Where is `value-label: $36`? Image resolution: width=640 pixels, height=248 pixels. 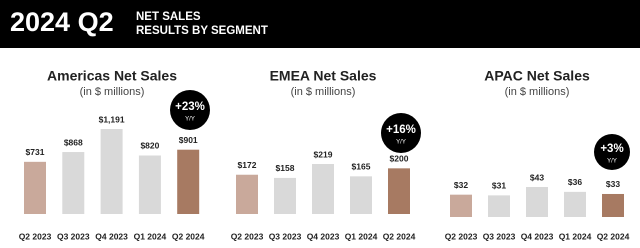 value-label: $36 is located at coordinates (575, 182).